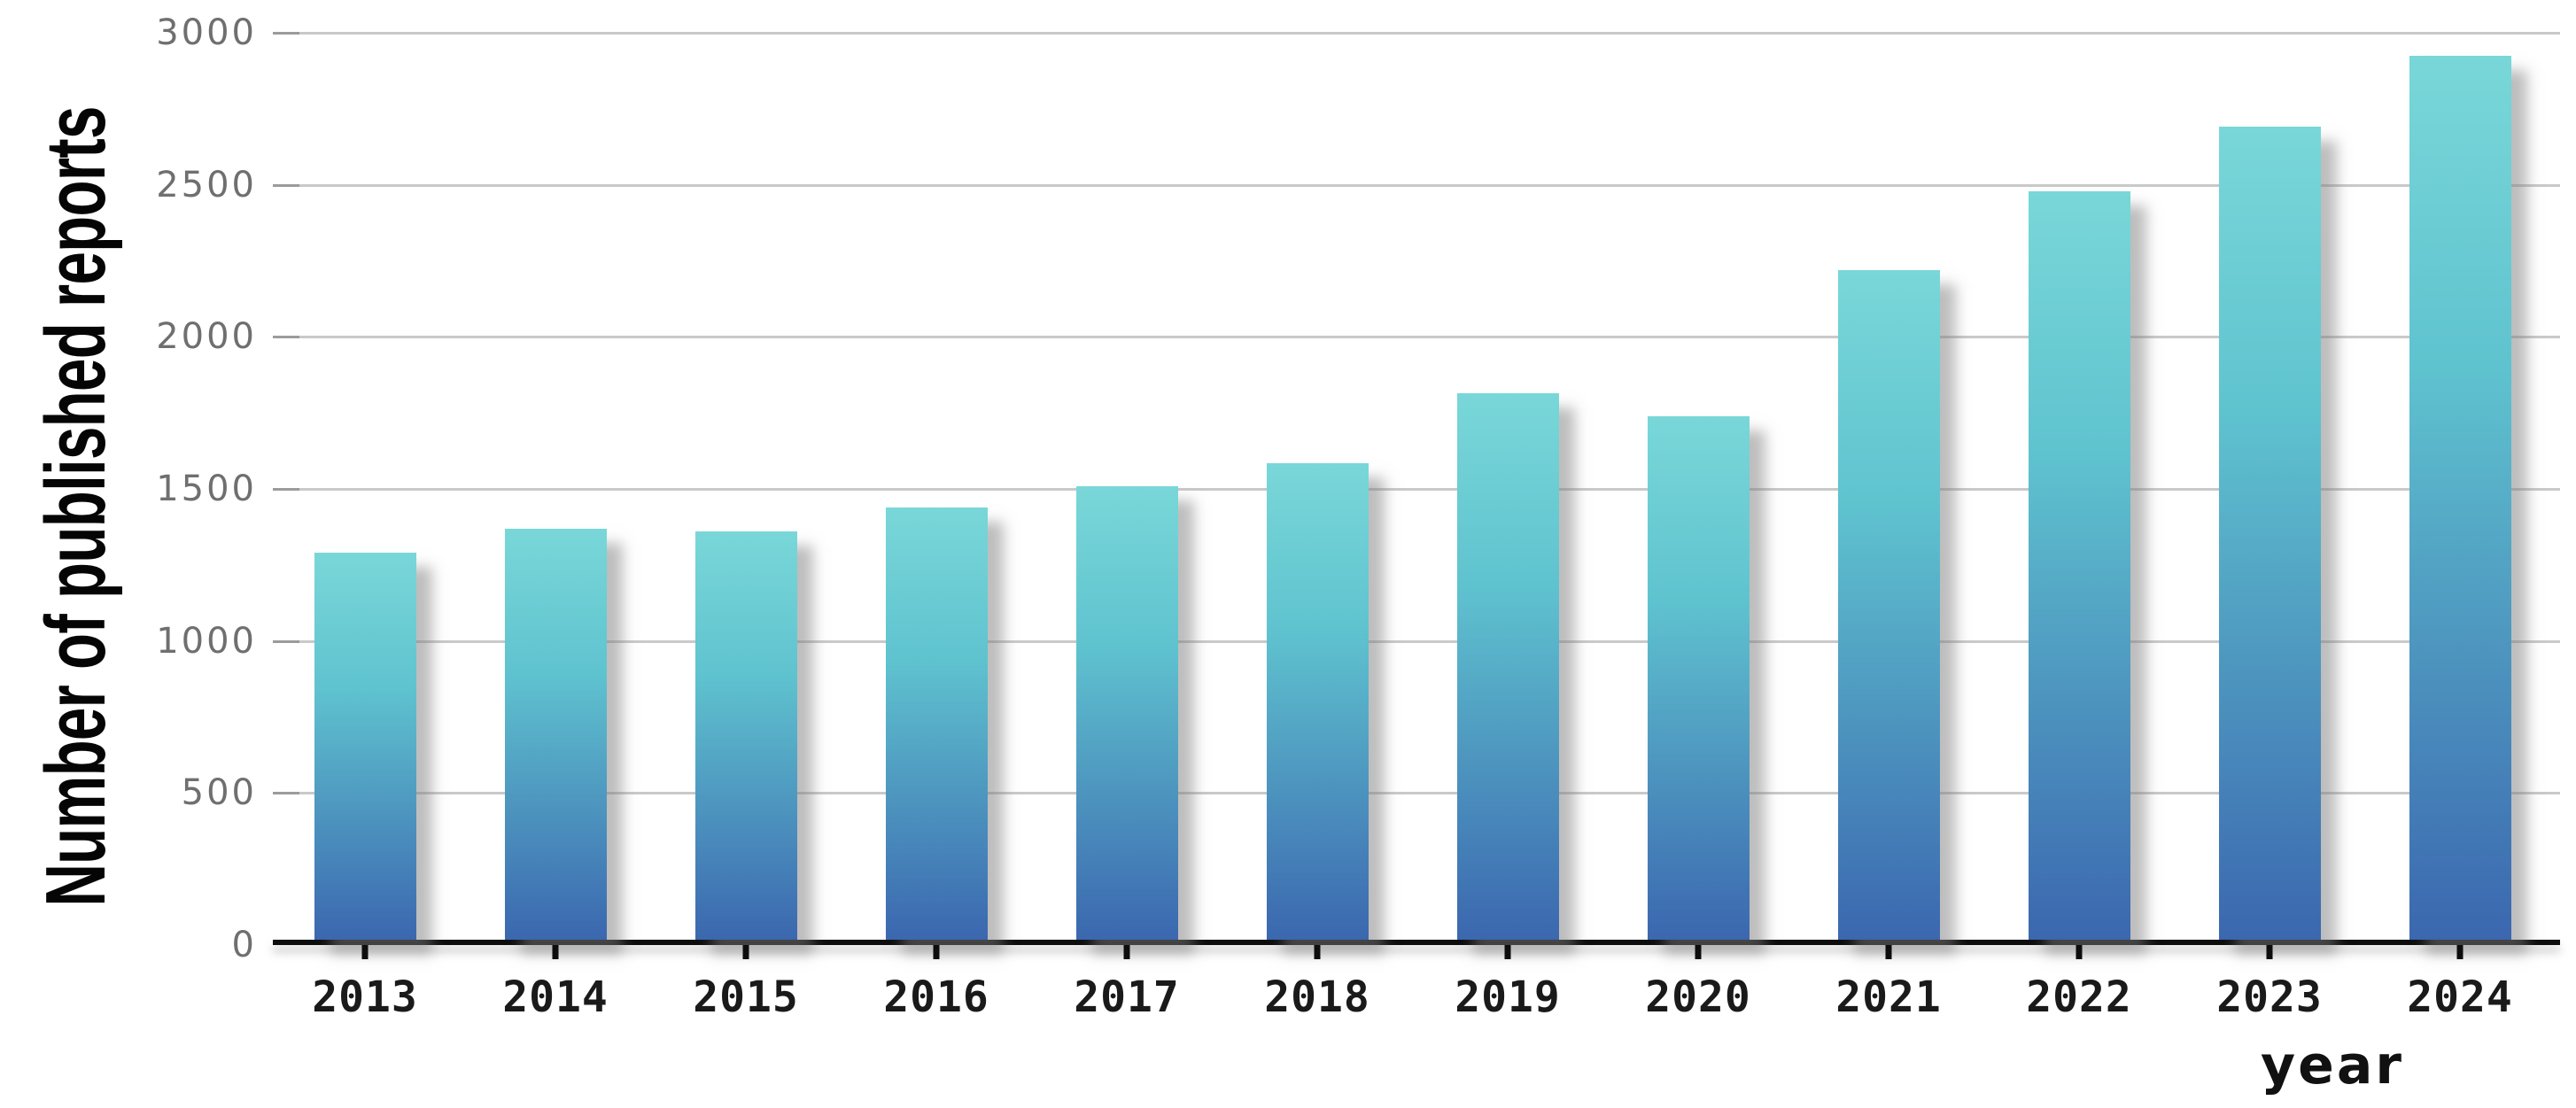 This screenshot has width=2576, height=1108. I want to click on y-tick-label-3000: 3000, so click(206, 33).